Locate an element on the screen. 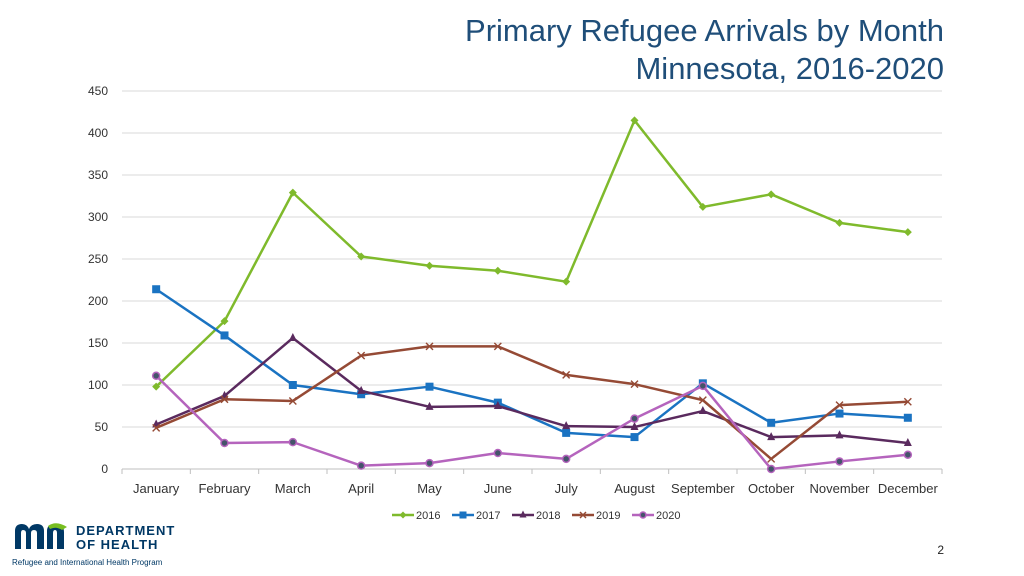 This screenshot has width=1024, height=576. data-point-2016-october is located at coordinates (771, 194).